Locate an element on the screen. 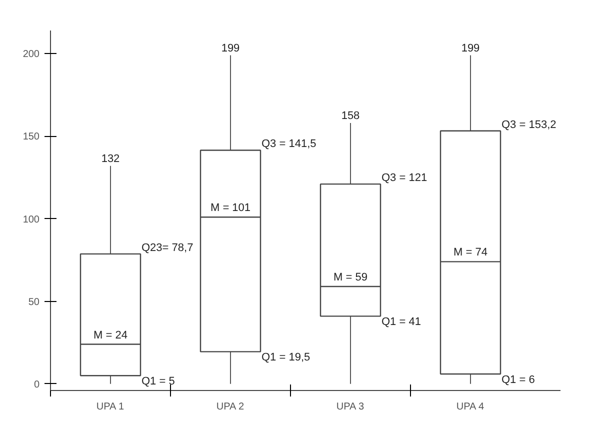  annotation: Q1 = 5 is located at coordinates (158, 382).